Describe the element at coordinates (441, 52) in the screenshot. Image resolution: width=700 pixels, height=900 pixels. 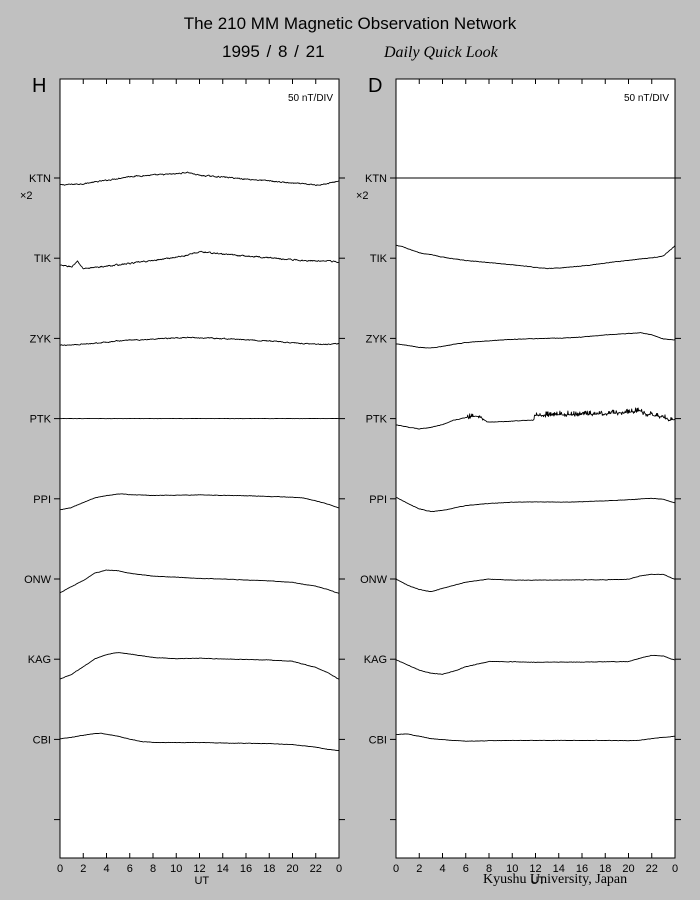
I see `chart-subtitle: Daily Quick Look` at that location.